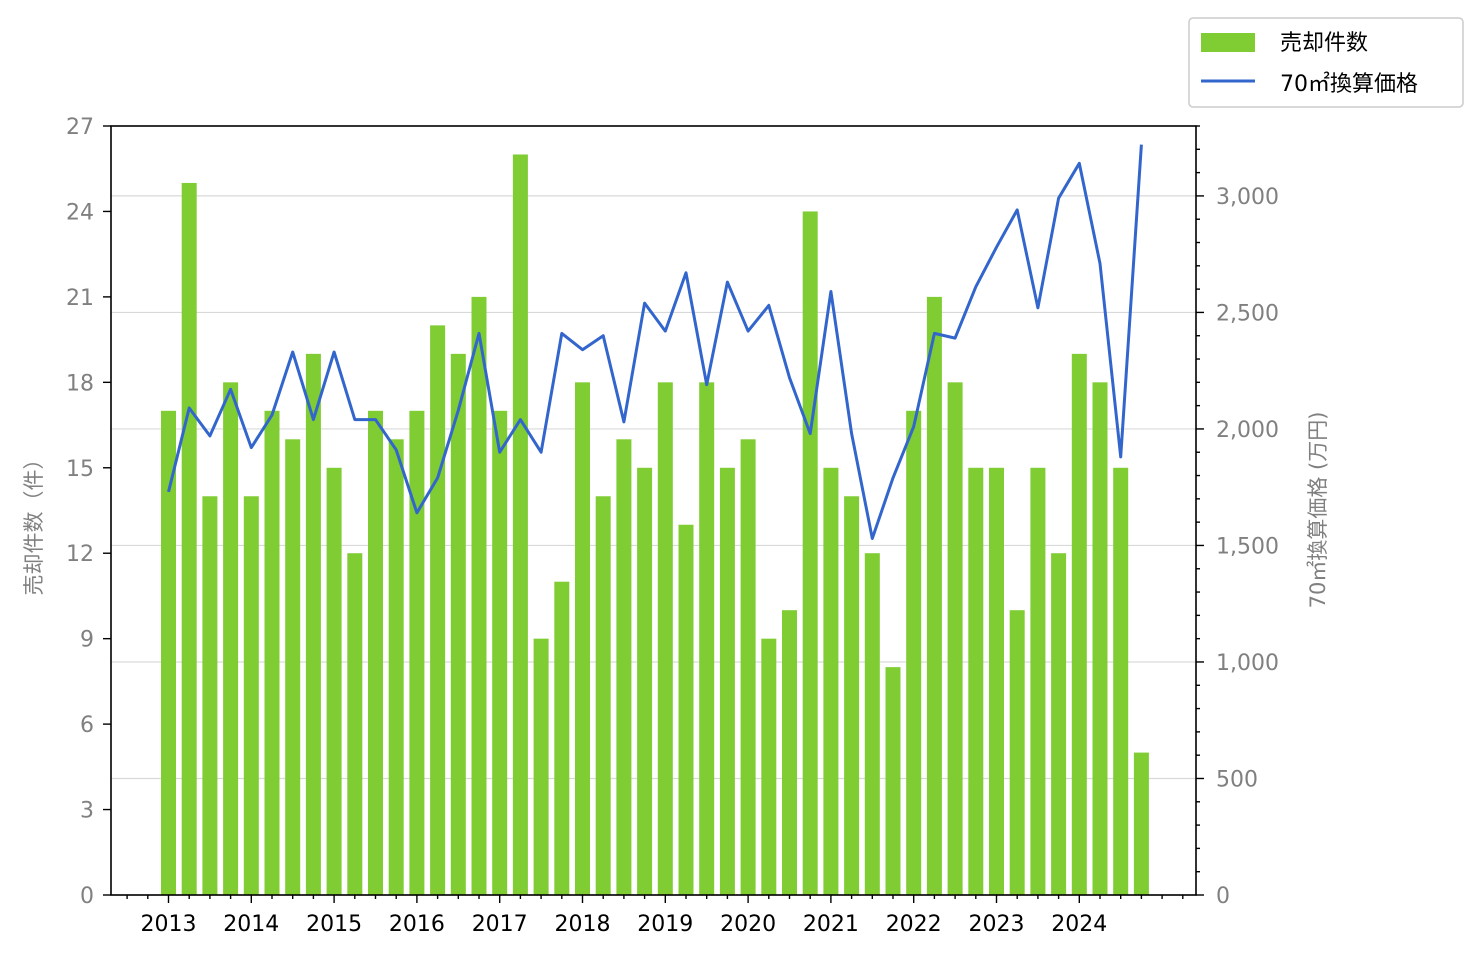  Describe the element at coordinates (169, 924) in the screenshot. I see `x-tick-label: 2013` at that location.